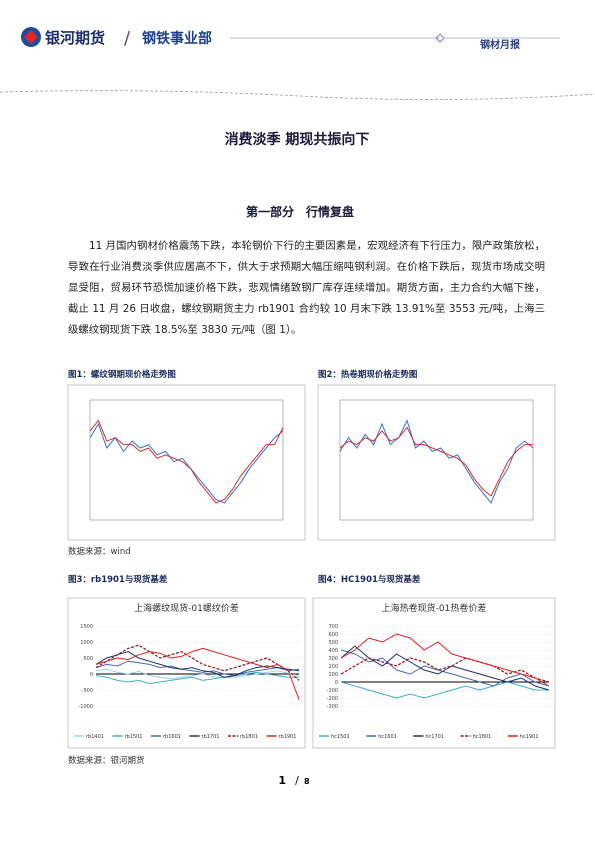  I want to click on y-tick-label: 400, so click(333, 651).